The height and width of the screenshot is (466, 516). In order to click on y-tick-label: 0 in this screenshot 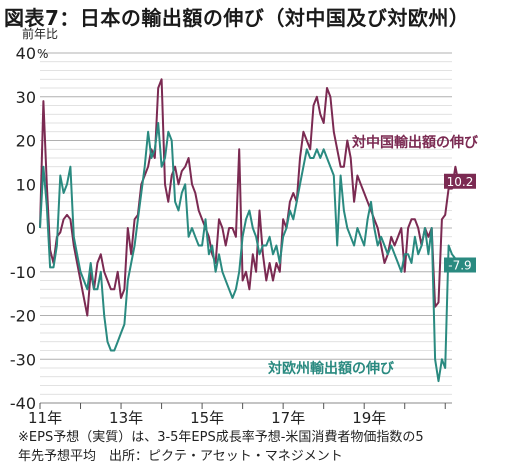, I will do `click(31, 228)`.